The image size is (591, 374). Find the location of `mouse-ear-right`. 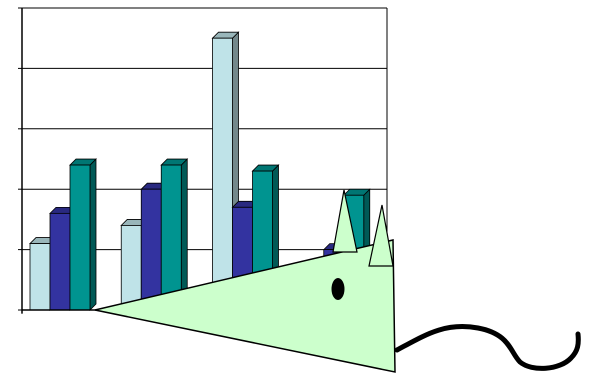

mouse-ear-right is located at coordinates (381, 235).